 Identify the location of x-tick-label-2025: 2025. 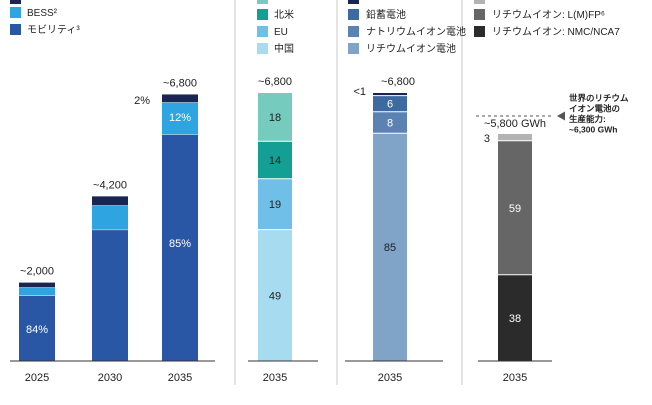
(37, 378).